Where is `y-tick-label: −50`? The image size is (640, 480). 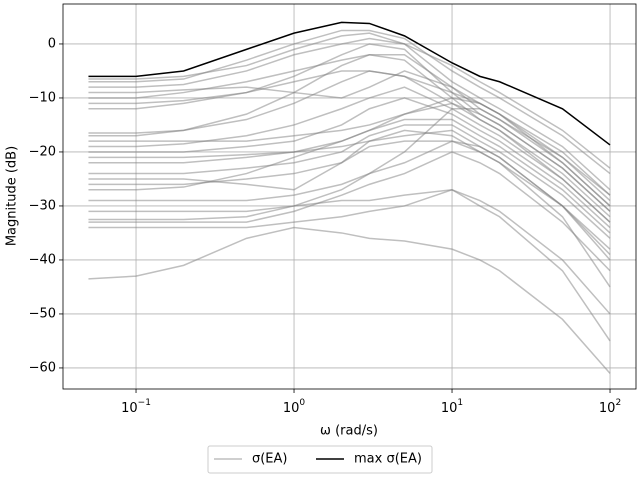
y-tick-label: −50 is located at coordinates (42, 313).